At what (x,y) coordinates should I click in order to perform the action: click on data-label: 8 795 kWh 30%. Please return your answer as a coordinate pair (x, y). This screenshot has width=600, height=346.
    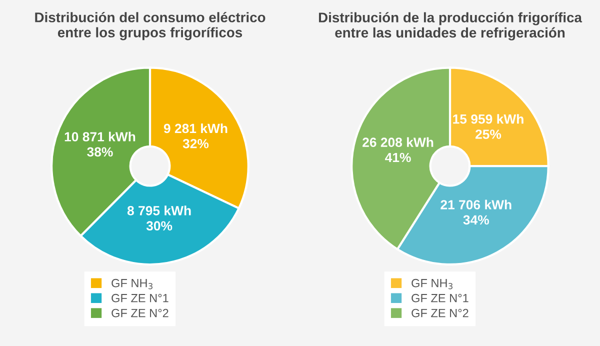
    Looking at the image, I should click on (159, 218).